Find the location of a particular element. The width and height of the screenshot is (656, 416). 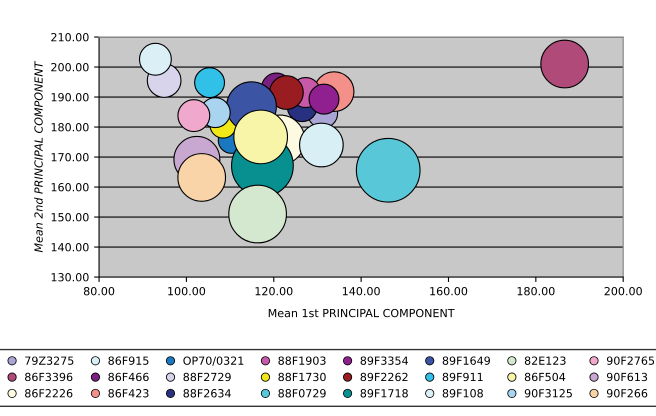

legend-label: 86F423 is located at coordinates (128, 393).